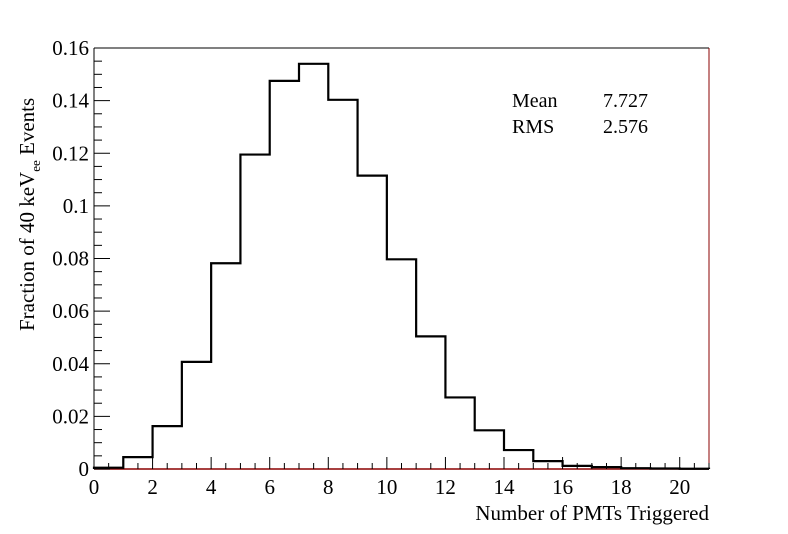 This screenshot has width=788, height=534. What do you see at coordinates (70, 101) in the screenshot?
I see `y-tick-label: 0.14` at bounding box center [70, 101].